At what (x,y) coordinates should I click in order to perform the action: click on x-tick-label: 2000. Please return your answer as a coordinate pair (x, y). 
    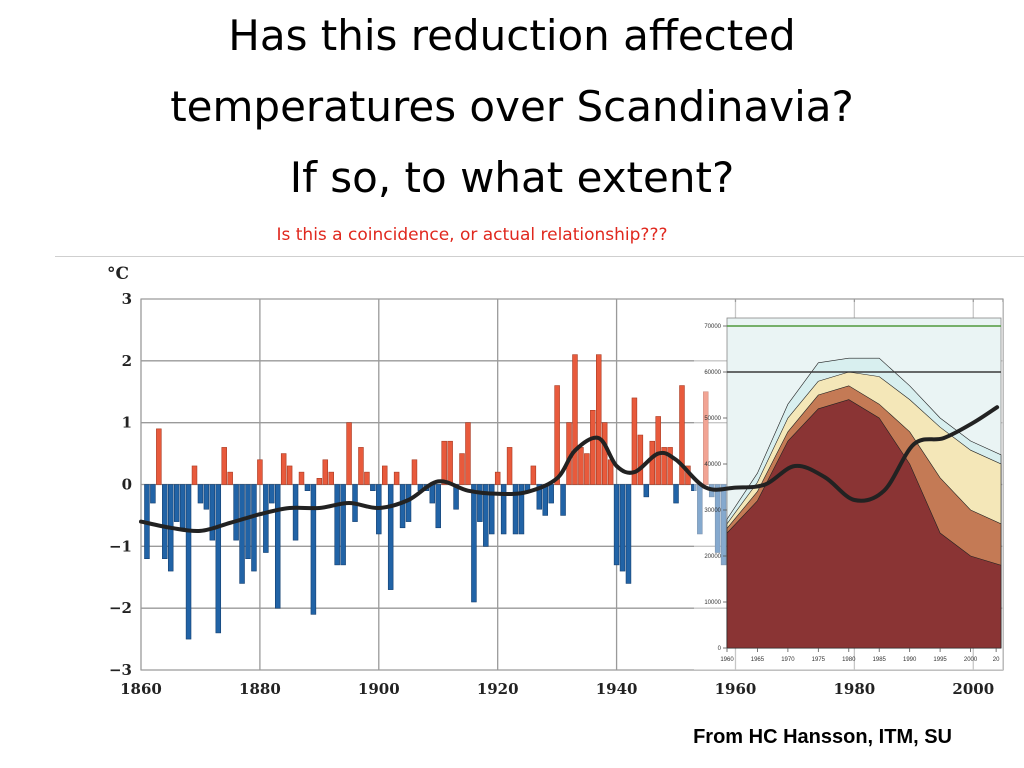
    Looking at the image, I should click on (973, 689).